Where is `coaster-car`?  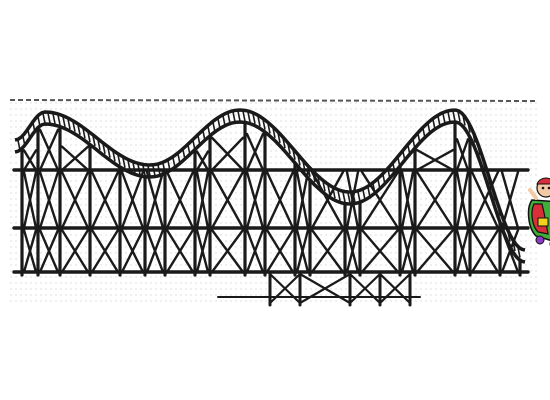 coaster-car is located at coordinates (538, 212).